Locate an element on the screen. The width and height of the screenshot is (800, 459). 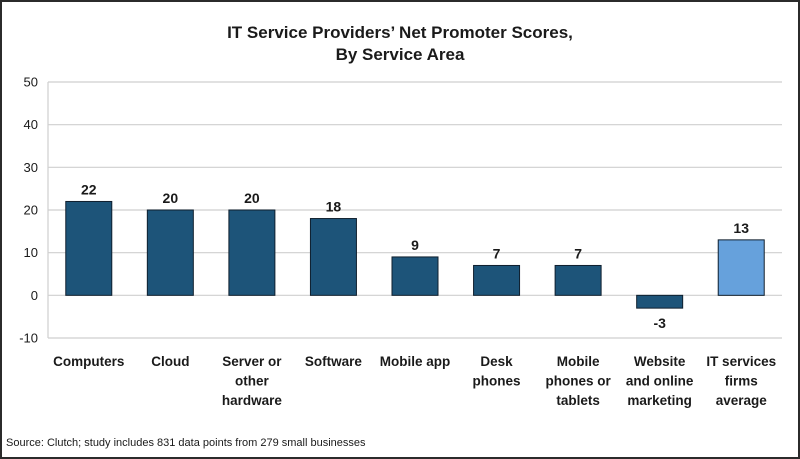
x-category-label: IT services is located at coordinates (741, 361).